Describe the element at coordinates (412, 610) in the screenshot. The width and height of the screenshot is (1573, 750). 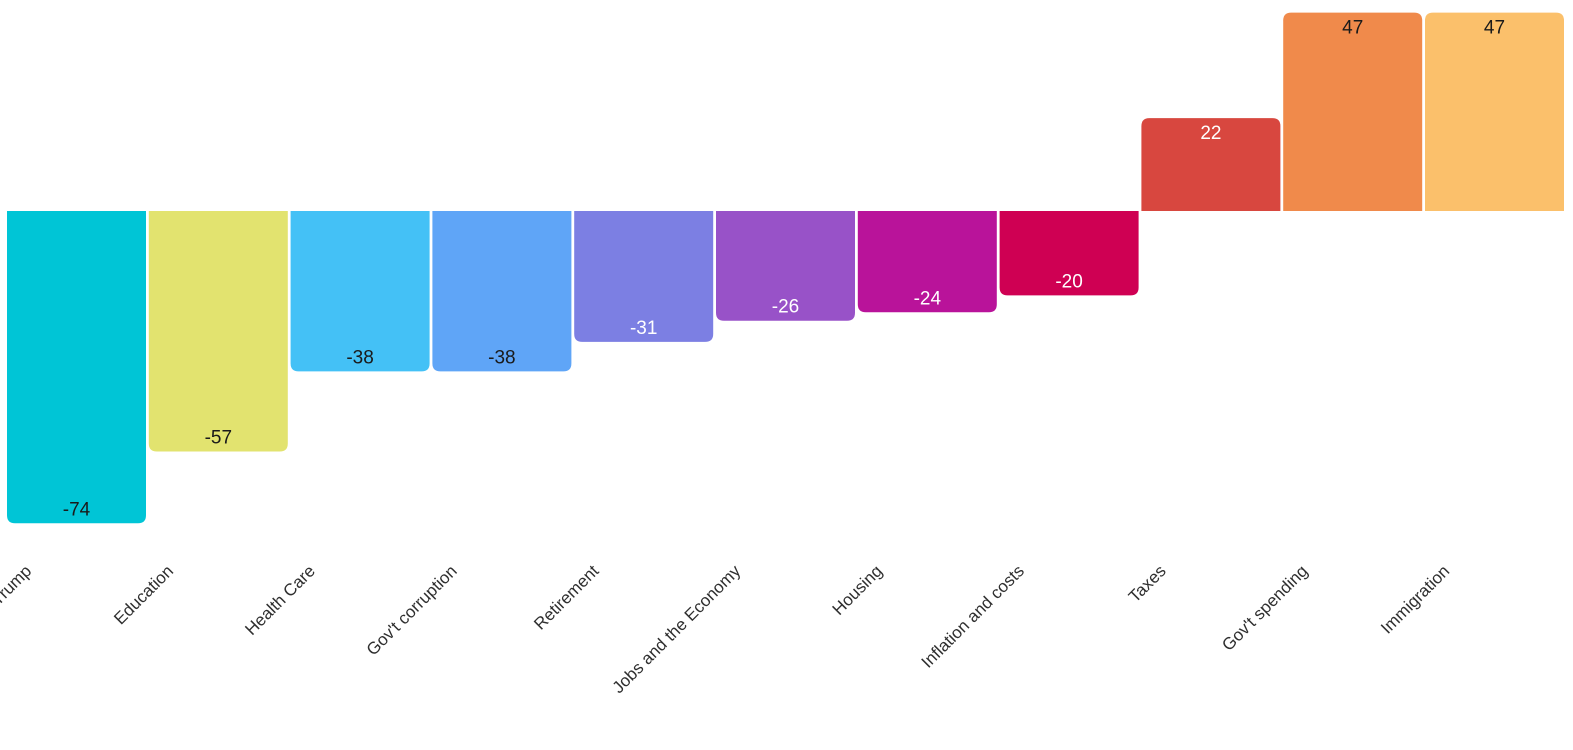
I see `category-label-gov-t-corruption: Gov't corruption` at that location.